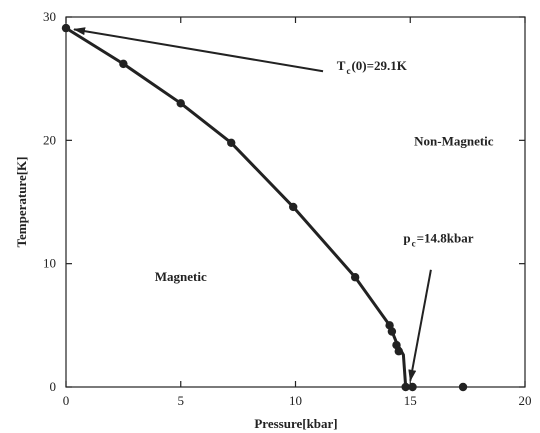  I want to click on y-tick-label: 0, so click(53, 386).